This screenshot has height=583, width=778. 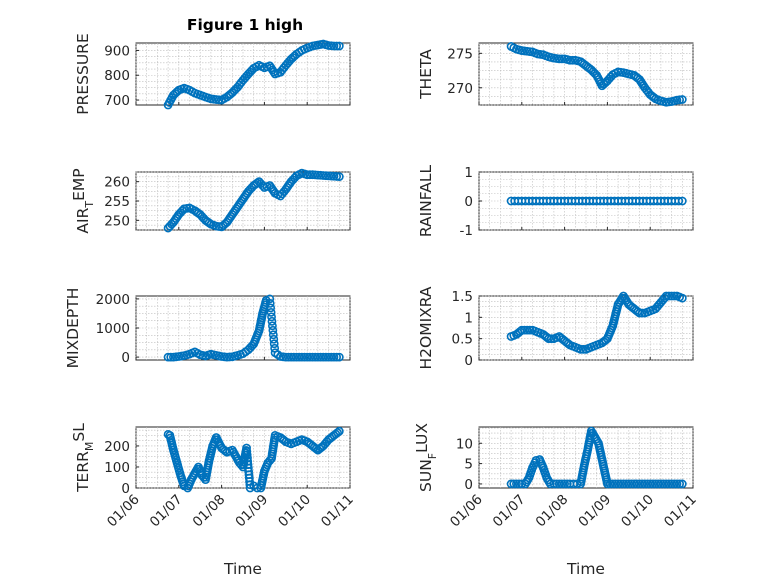 I want to click on x-tick-label: 01/09, so click(x=594, y=511).